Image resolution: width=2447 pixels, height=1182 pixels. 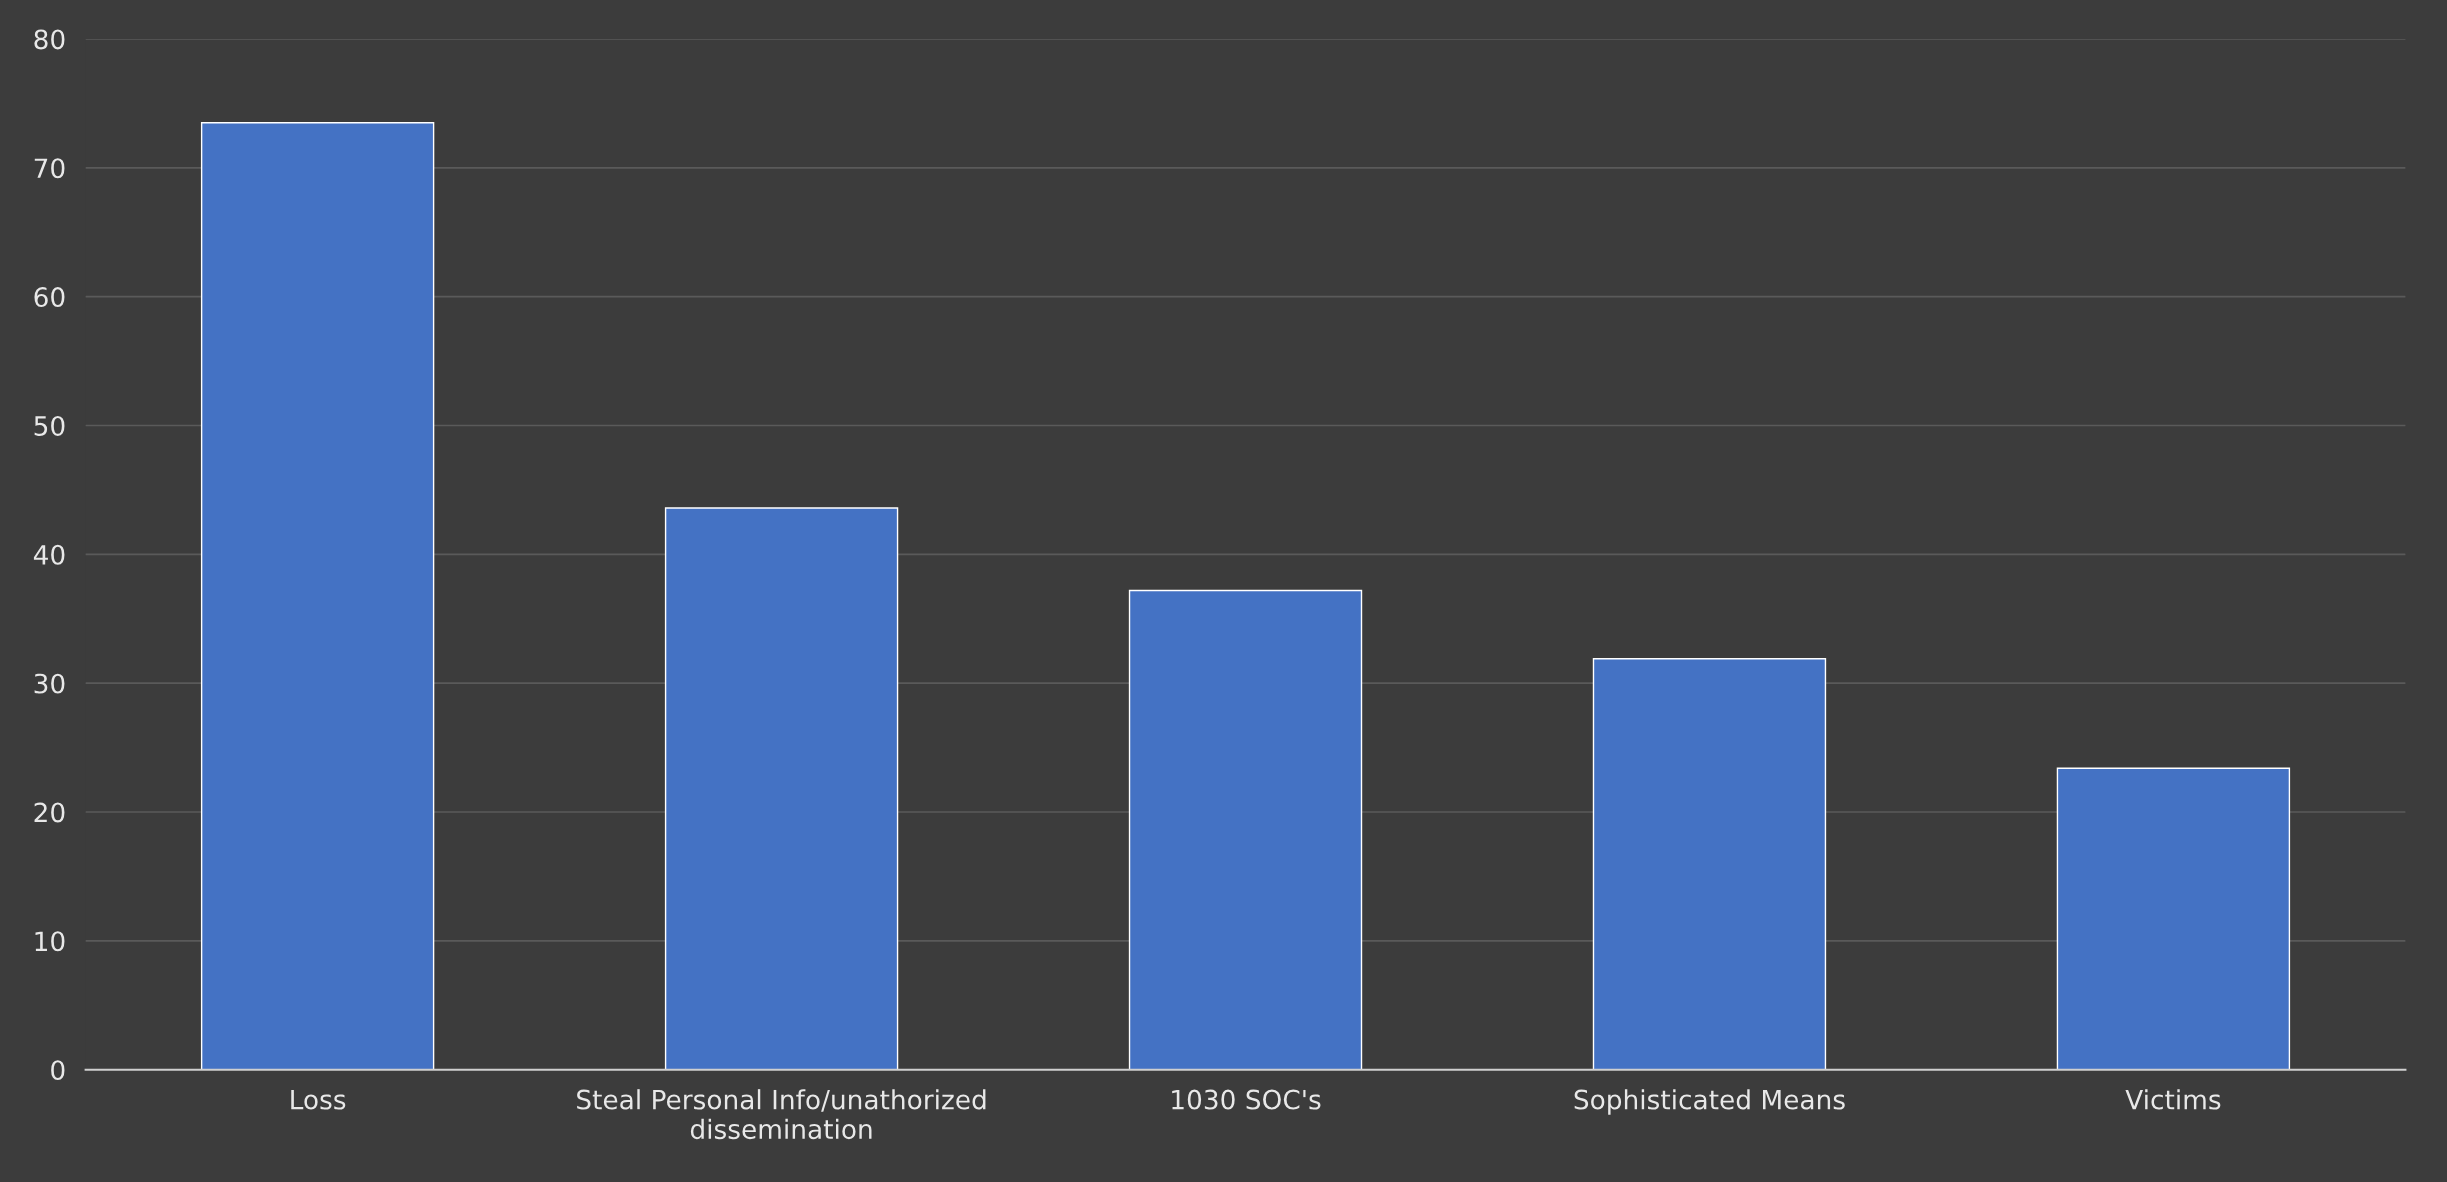 I want to click on x-tick-label: Victims, so click(x=2173, y=1099).